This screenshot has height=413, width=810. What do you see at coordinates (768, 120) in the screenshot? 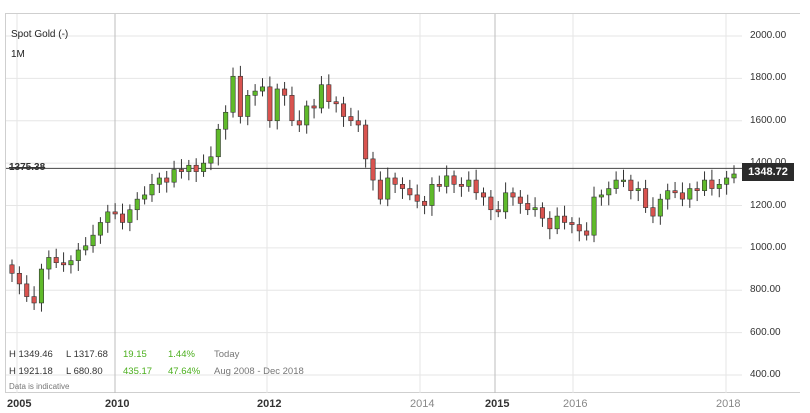
I see `y-tick-label: 1600.00` at bounding box center [768, 120].